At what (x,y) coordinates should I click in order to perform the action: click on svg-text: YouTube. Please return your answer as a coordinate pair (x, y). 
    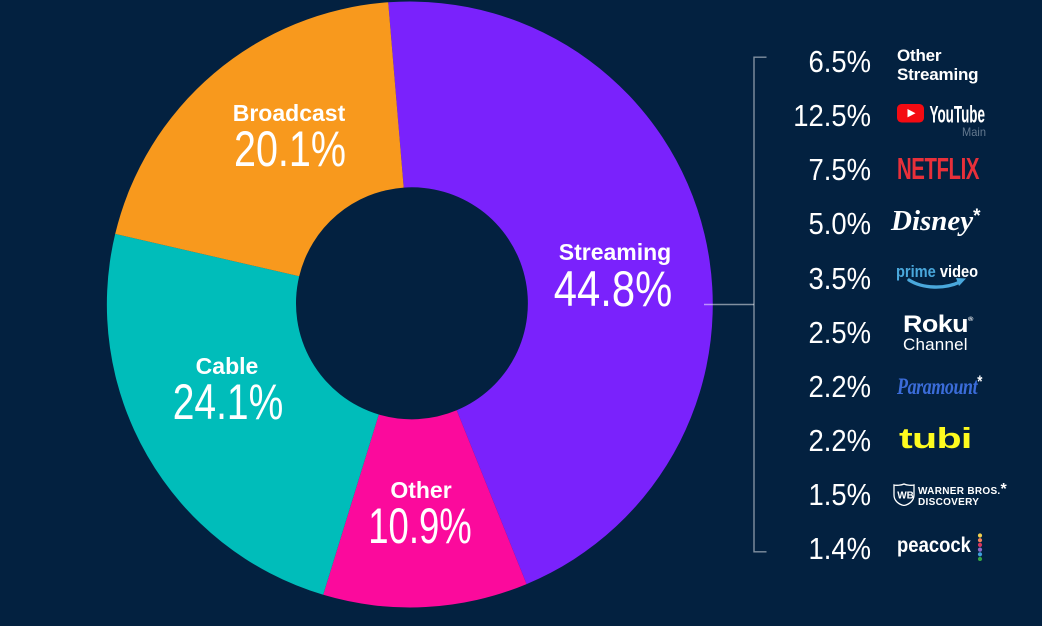
    Looking at the image, I should click on (958, 114).